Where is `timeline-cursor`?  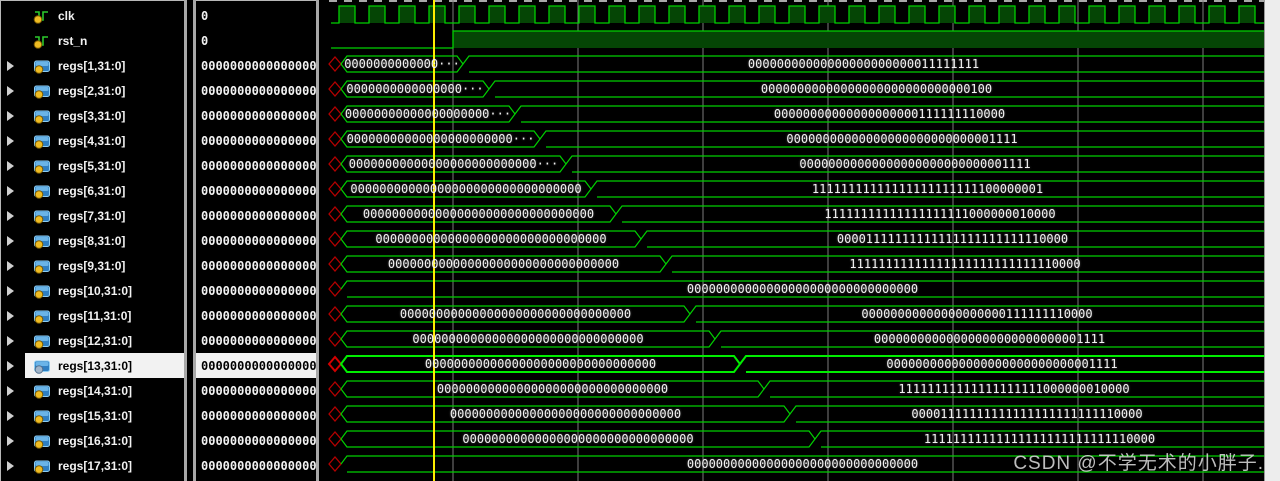 timeline-cursor is located at coordinates (434, 240).